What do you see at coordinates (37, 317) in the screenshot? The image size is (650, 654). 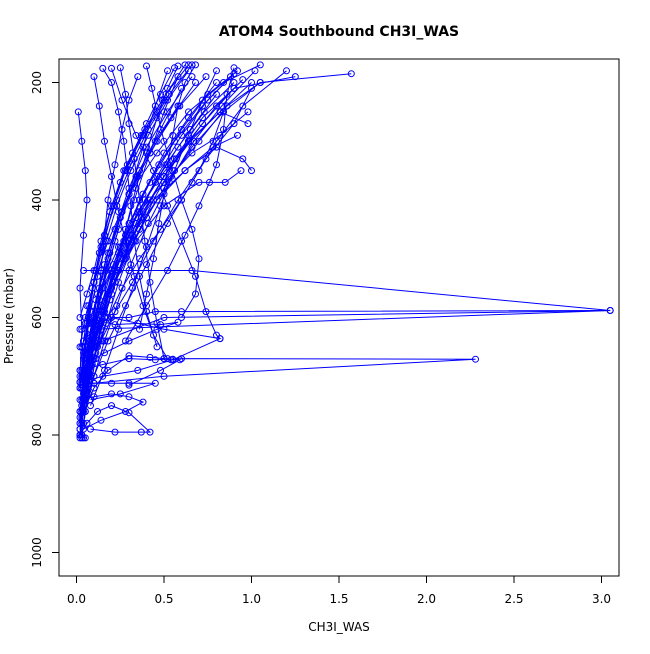 I see `y-tick-label: 600` at bounding box center [37, 317].